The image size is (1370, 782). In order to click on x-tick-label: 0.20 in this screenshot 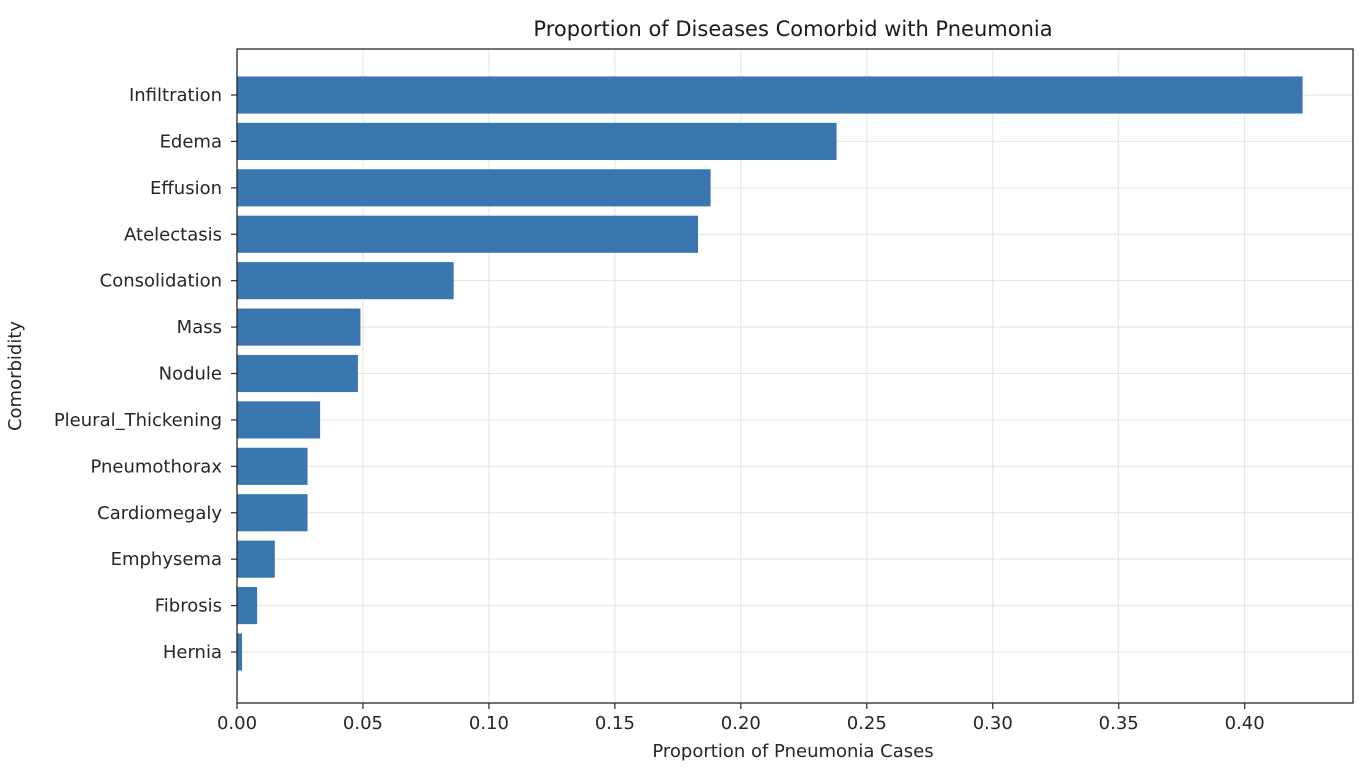, I will do `click(741, 723)`.